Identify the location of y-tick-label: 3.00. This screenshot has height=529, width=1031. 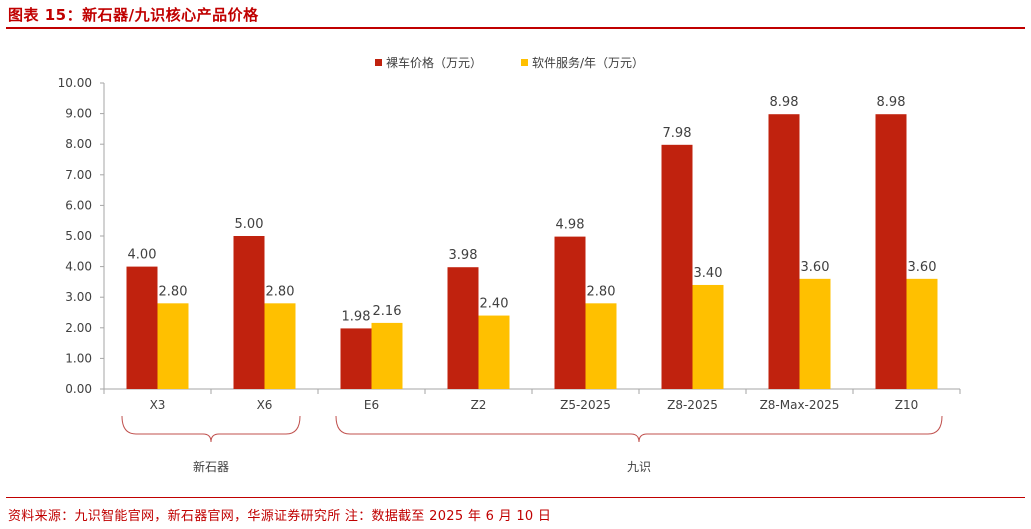
(78, 297).